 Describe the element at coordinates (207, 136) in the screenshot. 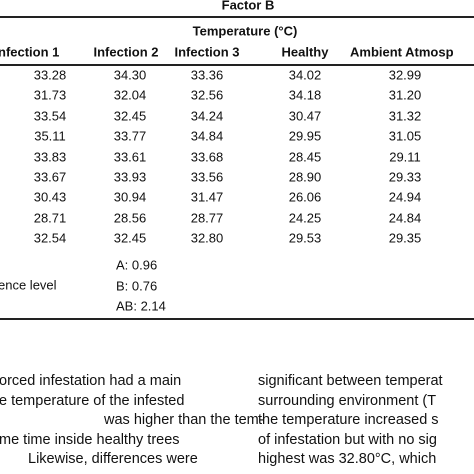

I see `cell: 34.84` at that location.